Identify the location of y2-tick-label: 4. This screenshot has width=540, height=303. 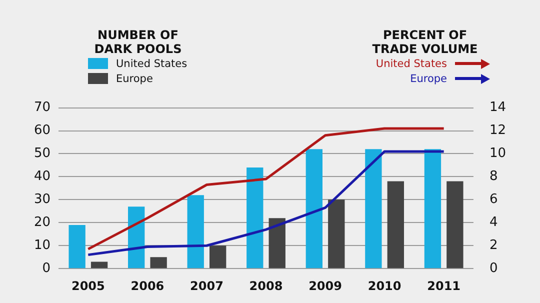
(493, 222).